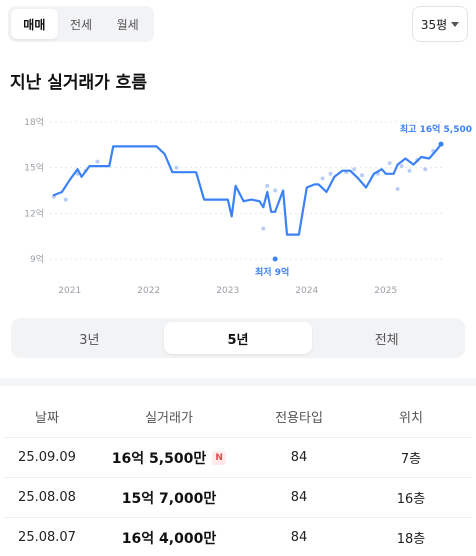 The height and width of the screenshot is (556, 476). Describe the element at coordinates (34, 213) in the screenshot. I see `y-tick-label: 12억` at that location.